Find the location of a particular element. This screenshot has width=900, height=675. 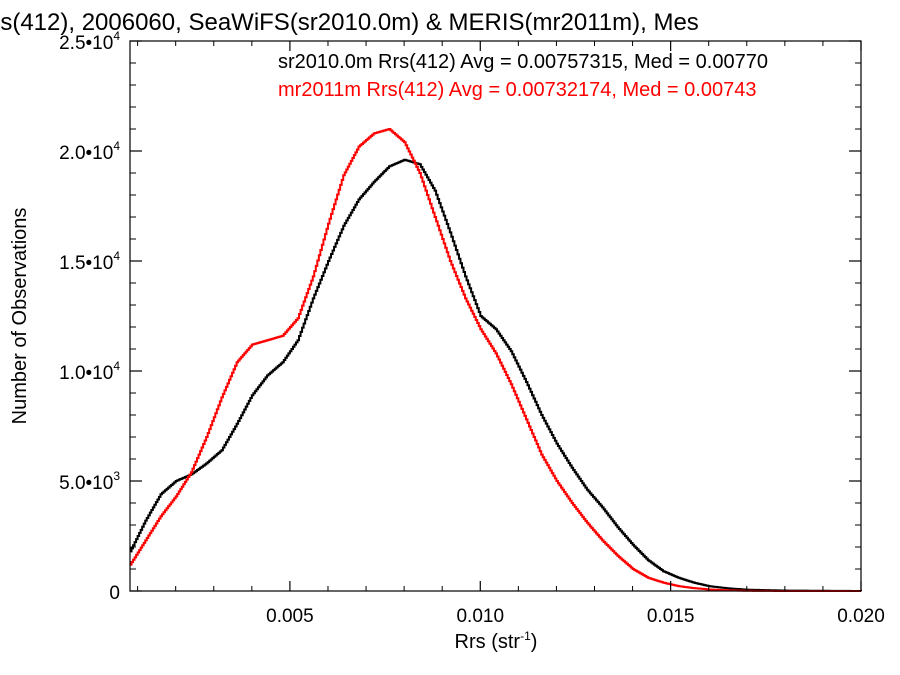

y-tick-label-5: 2.5•104 is located at coordinates (89, 41).